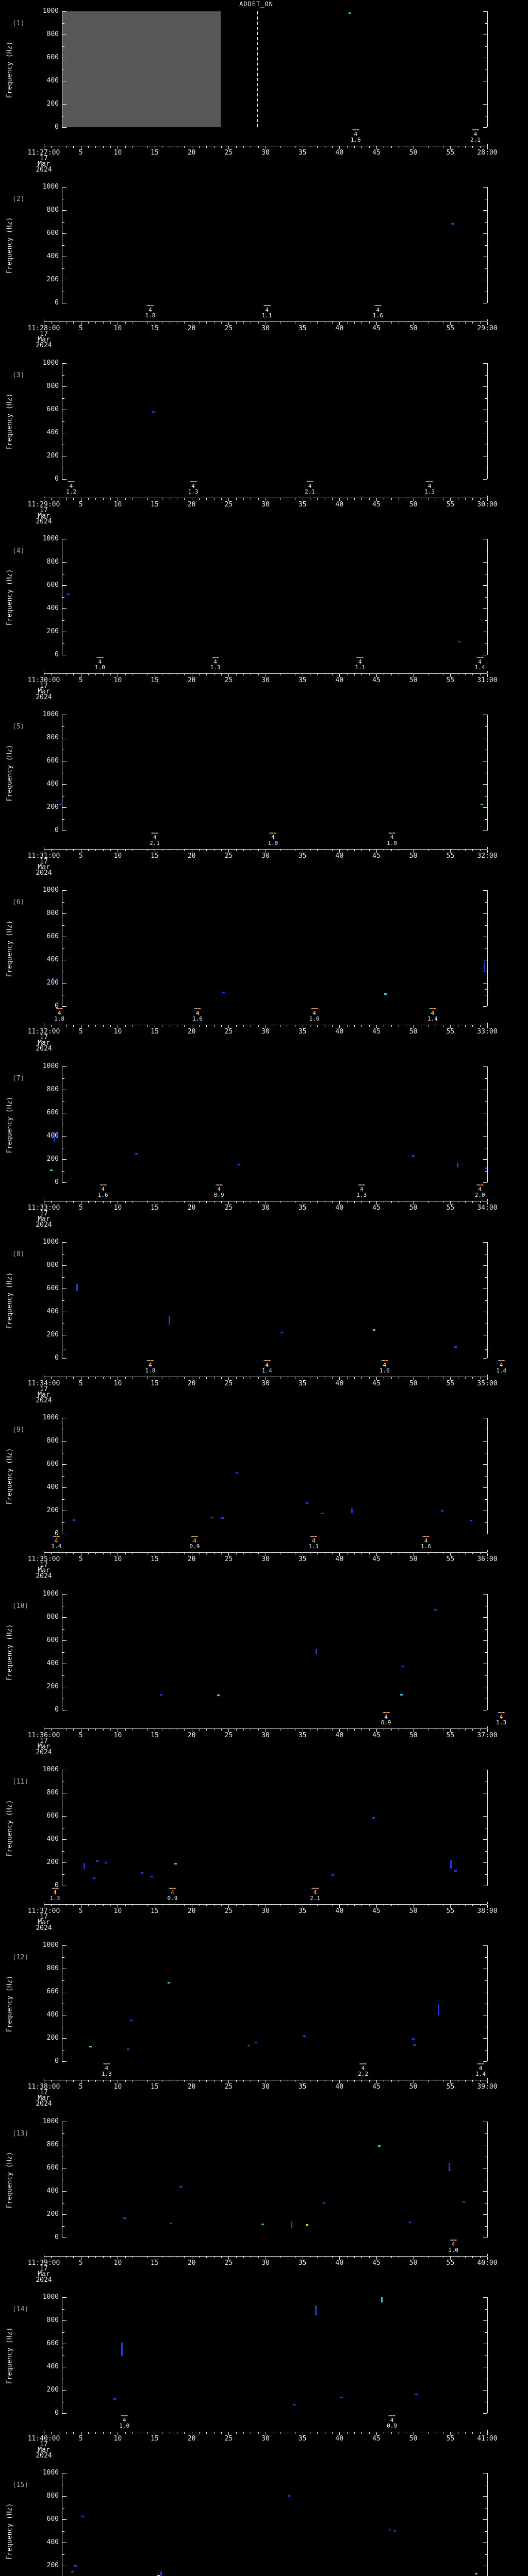 Image resolution: width=528 pixels, height=2576 pixels. What do you see at coordinates (80, 505) in the screenshot?
I see `x-tick-label: 5` at bounding box center [80, 505].